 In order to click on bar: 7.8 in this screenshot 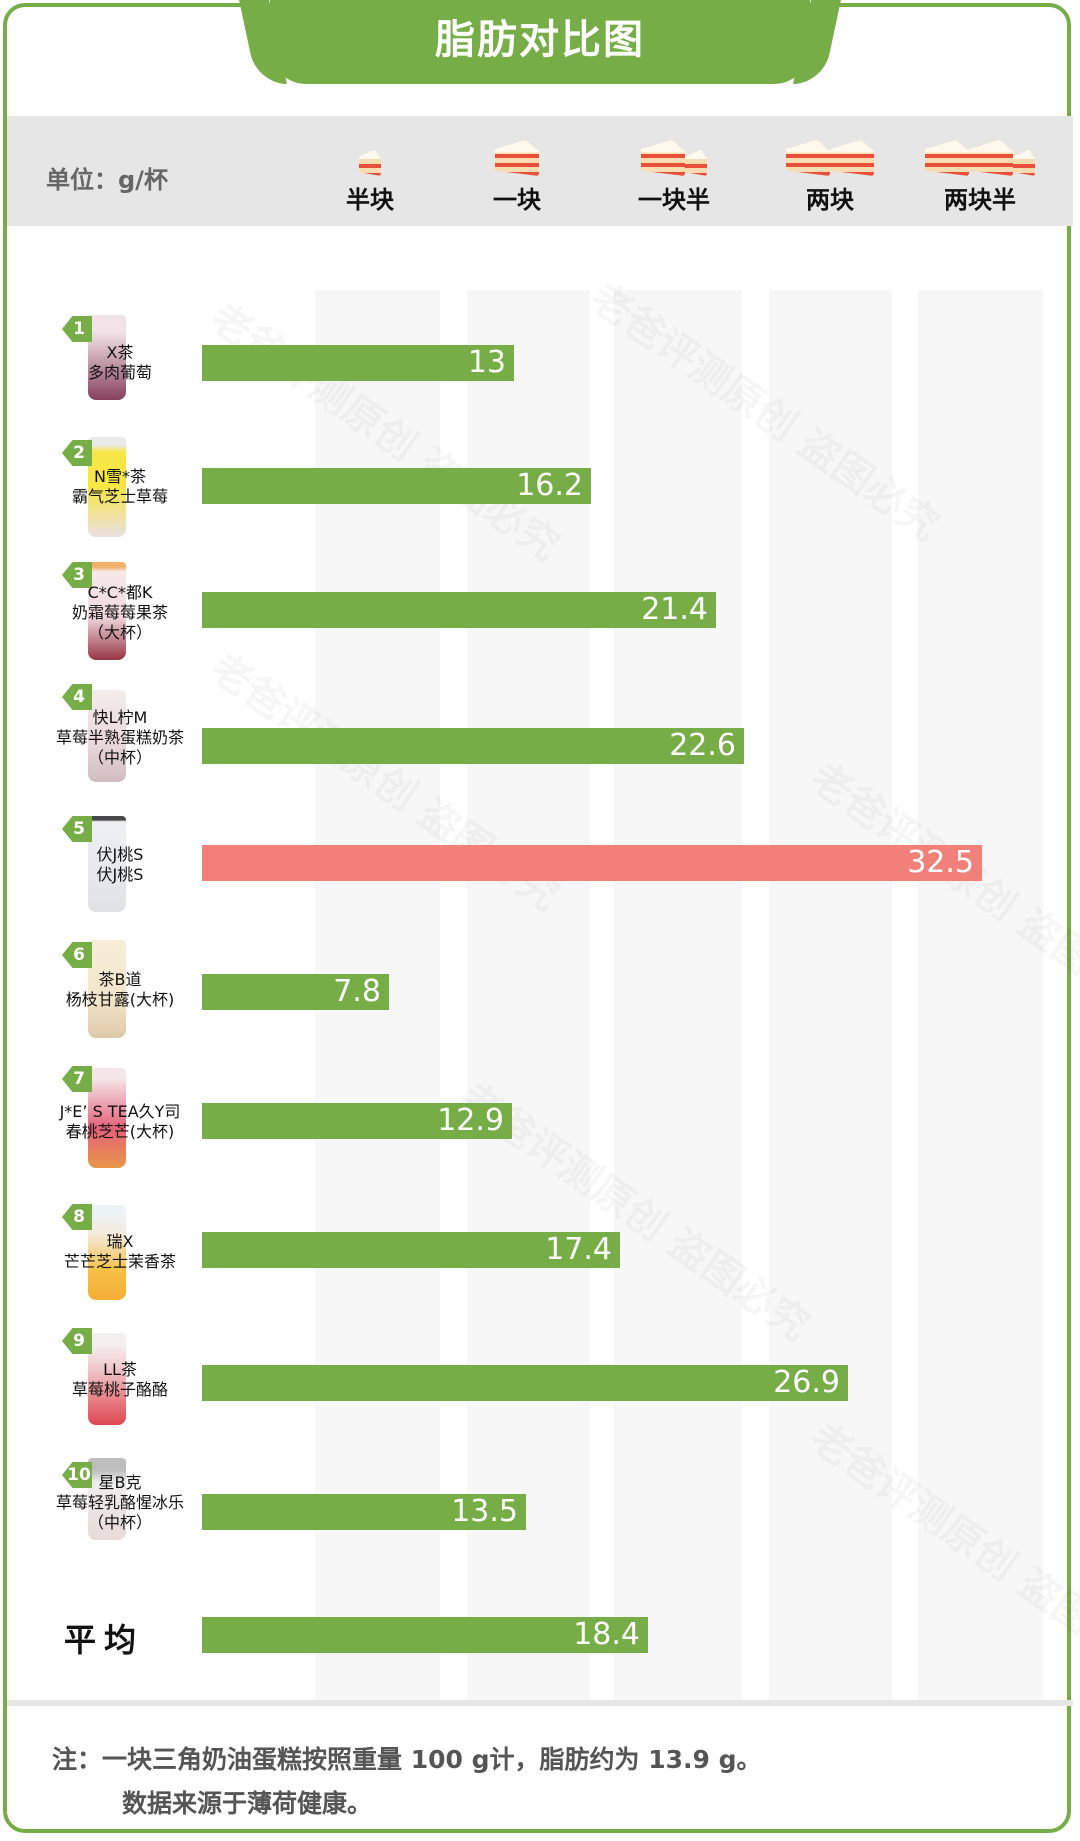, I will do `click(295, 992)`.